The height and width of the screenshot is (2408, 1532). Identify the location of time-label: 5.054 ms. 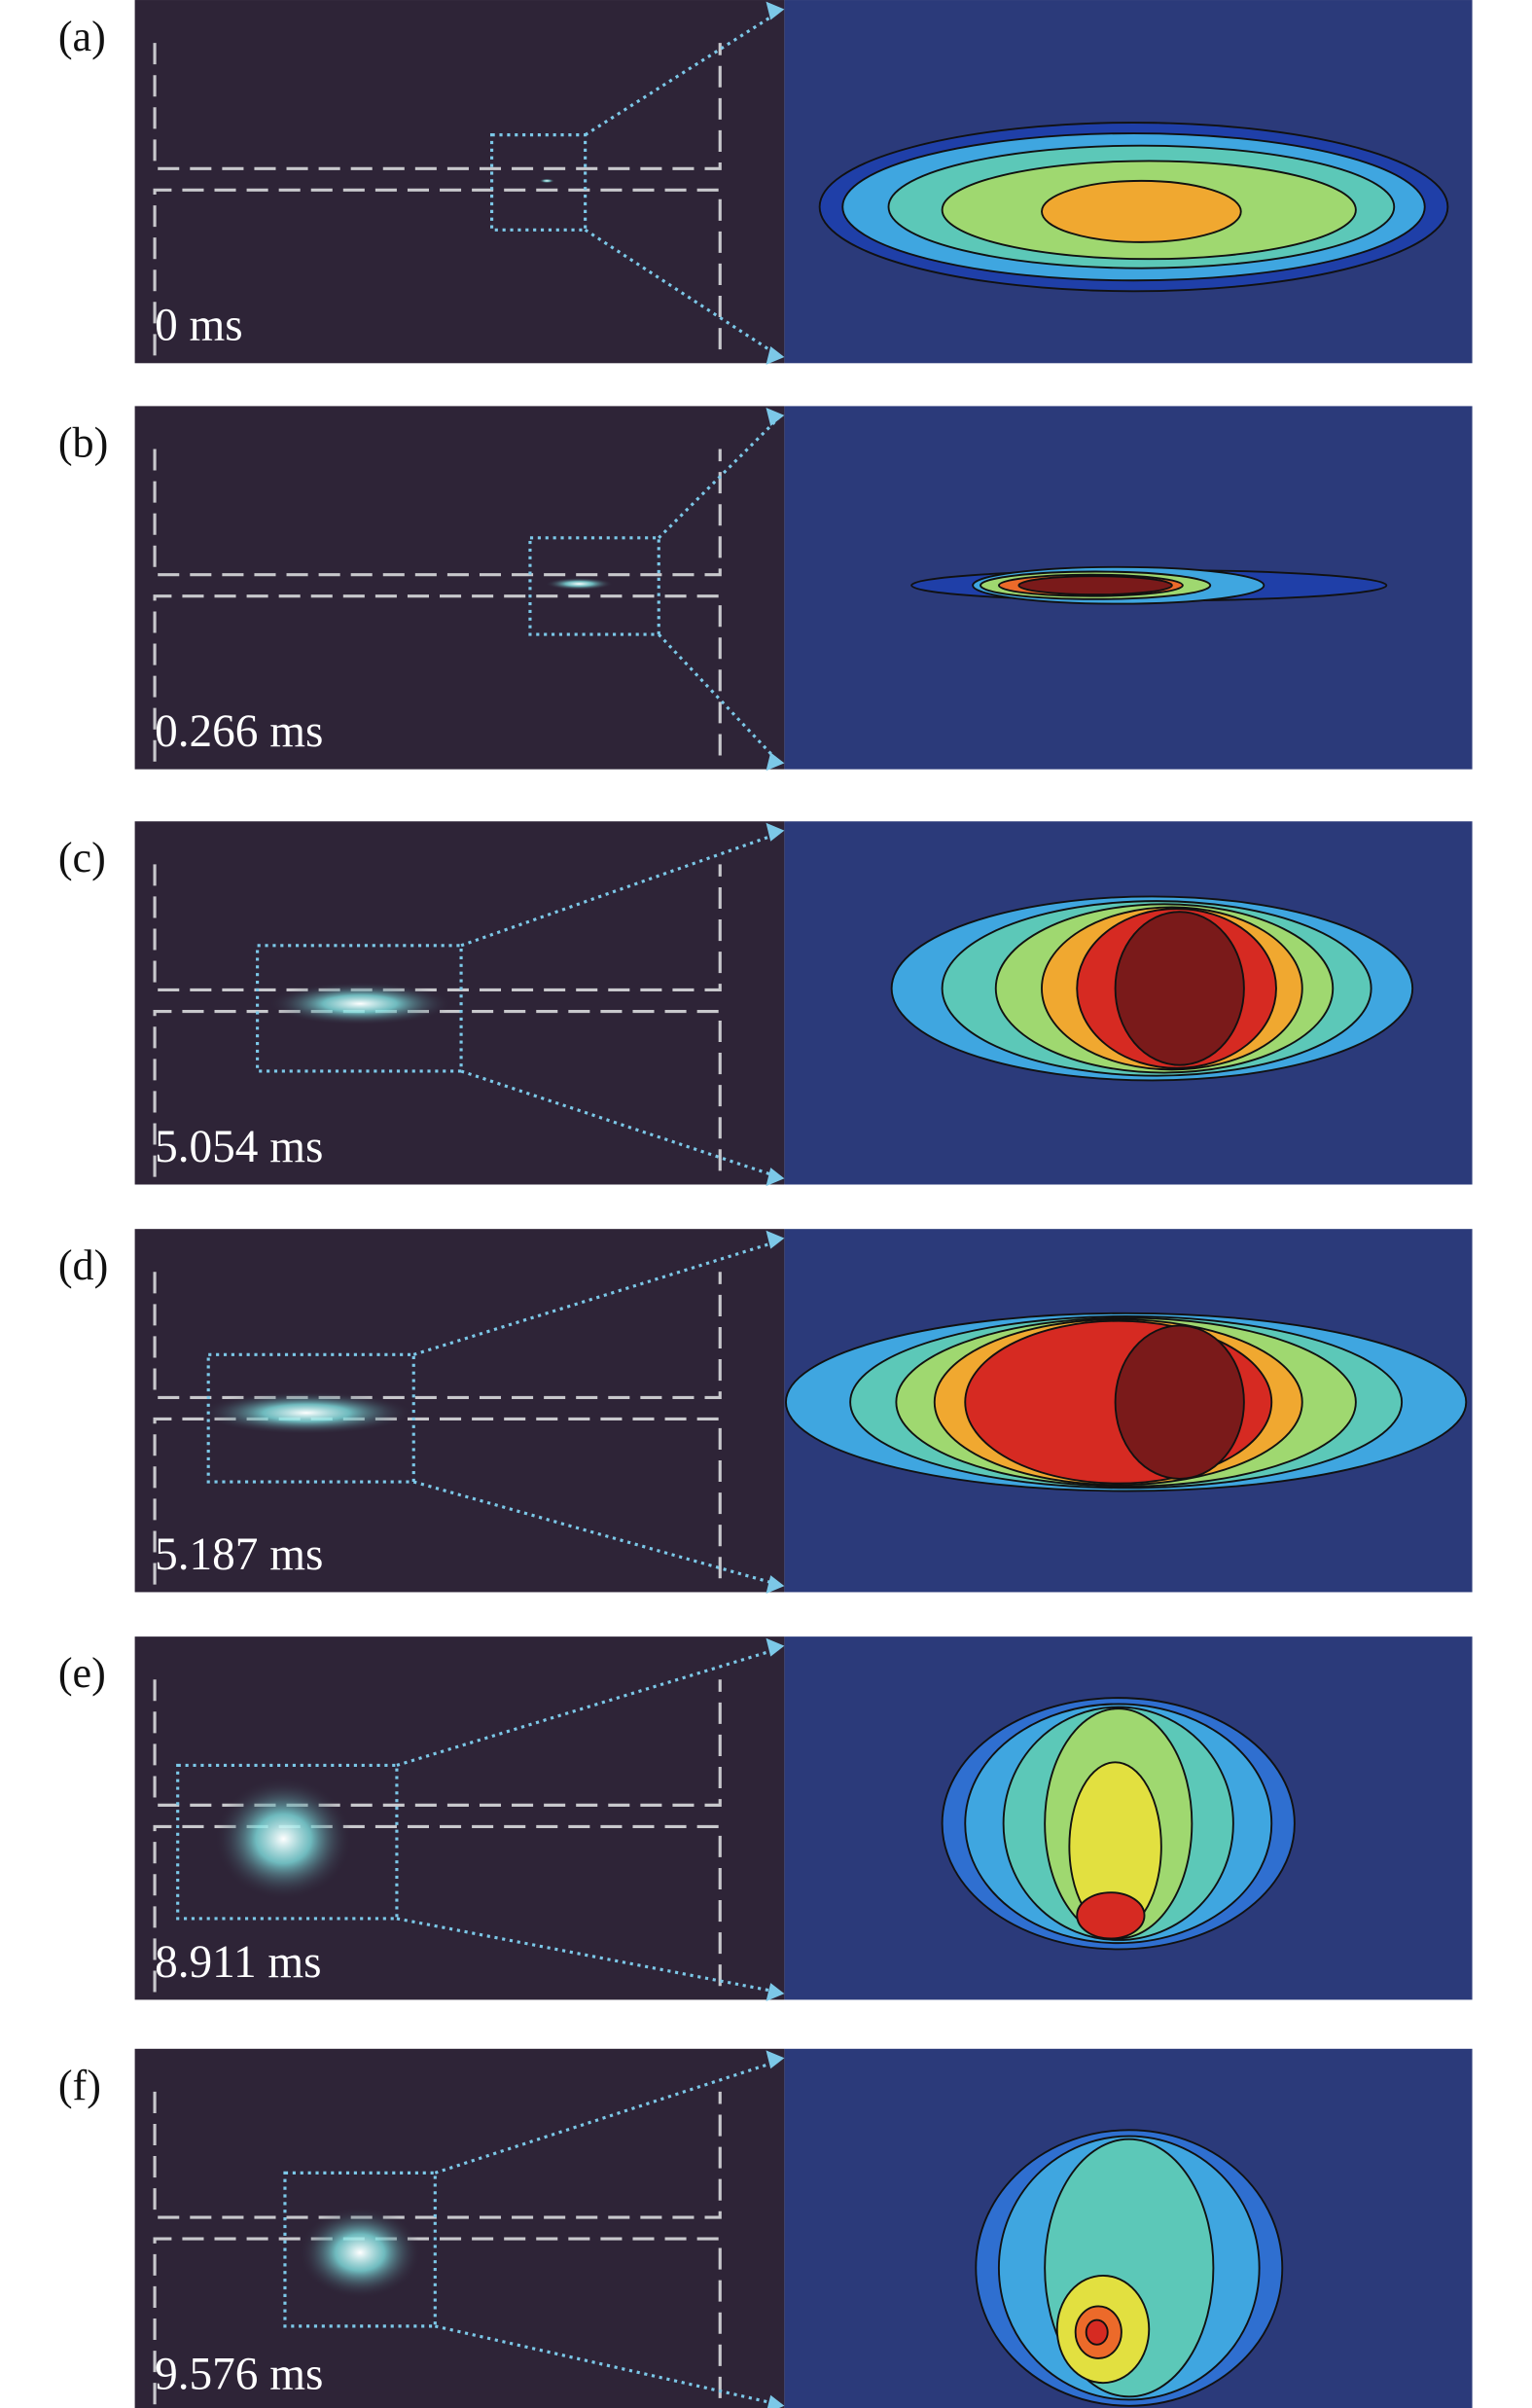
(239, 1147).